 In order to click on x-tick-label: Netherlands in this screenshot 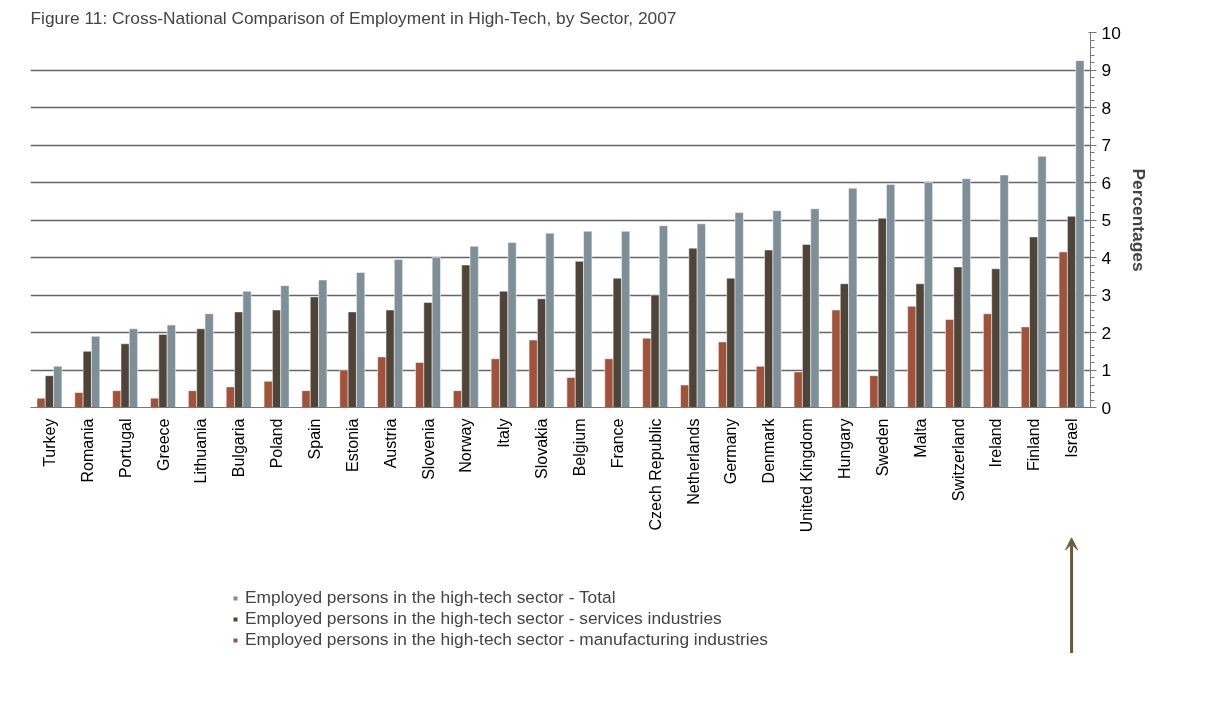, I will do `click(693, 461)`.